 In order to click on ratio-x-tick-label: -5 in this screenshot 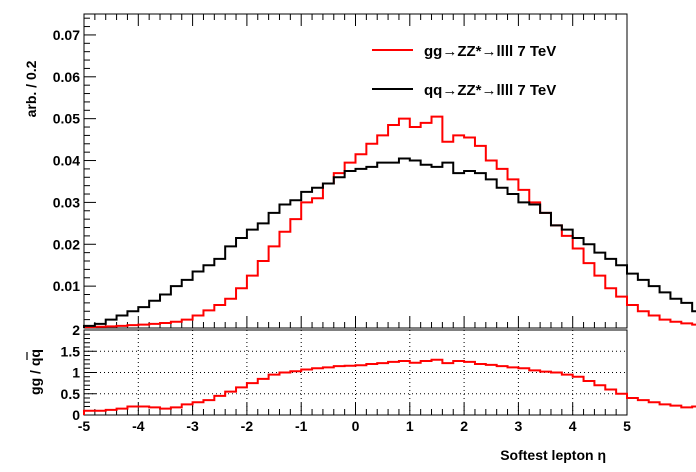, I will do `click(84, 426)`.